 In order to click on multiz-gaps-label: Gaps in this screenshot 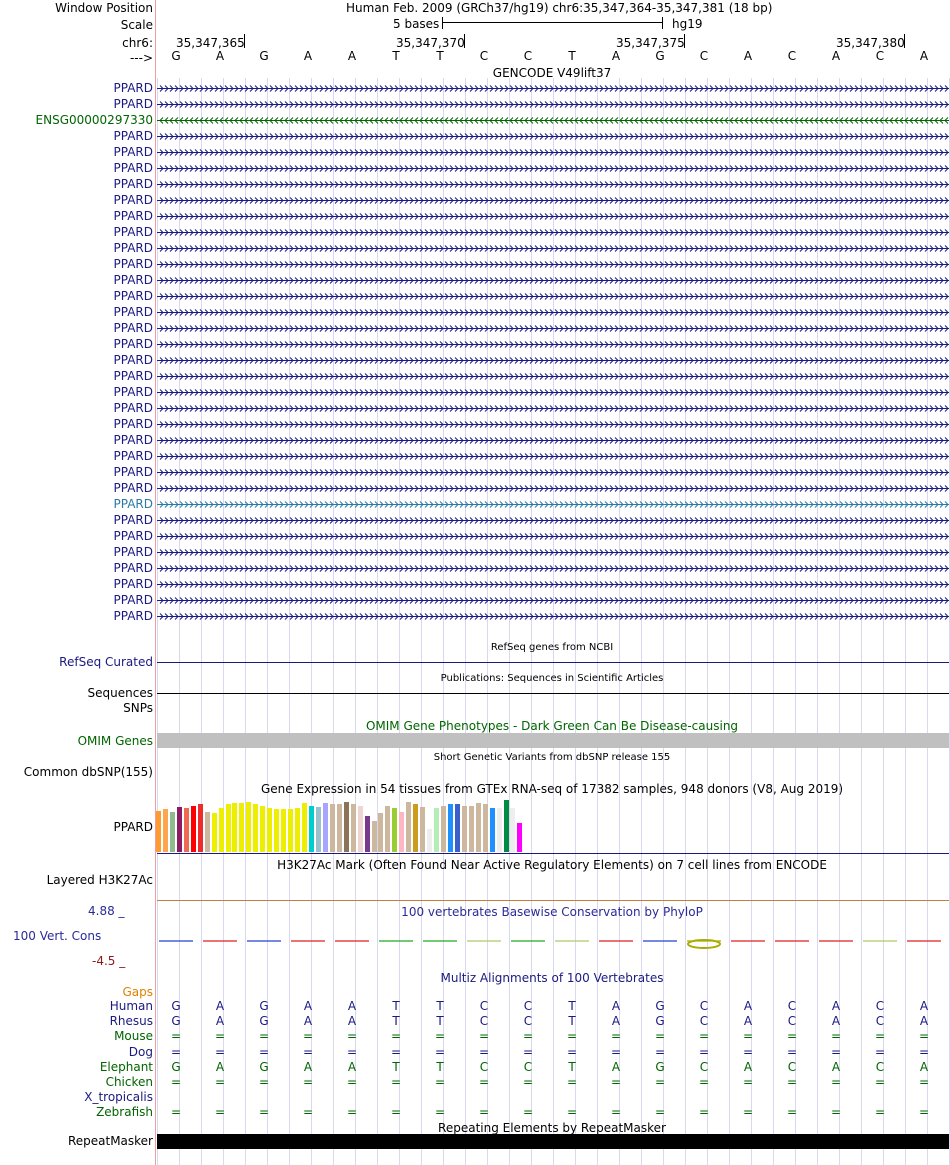, I will do `click(137, 992)`.